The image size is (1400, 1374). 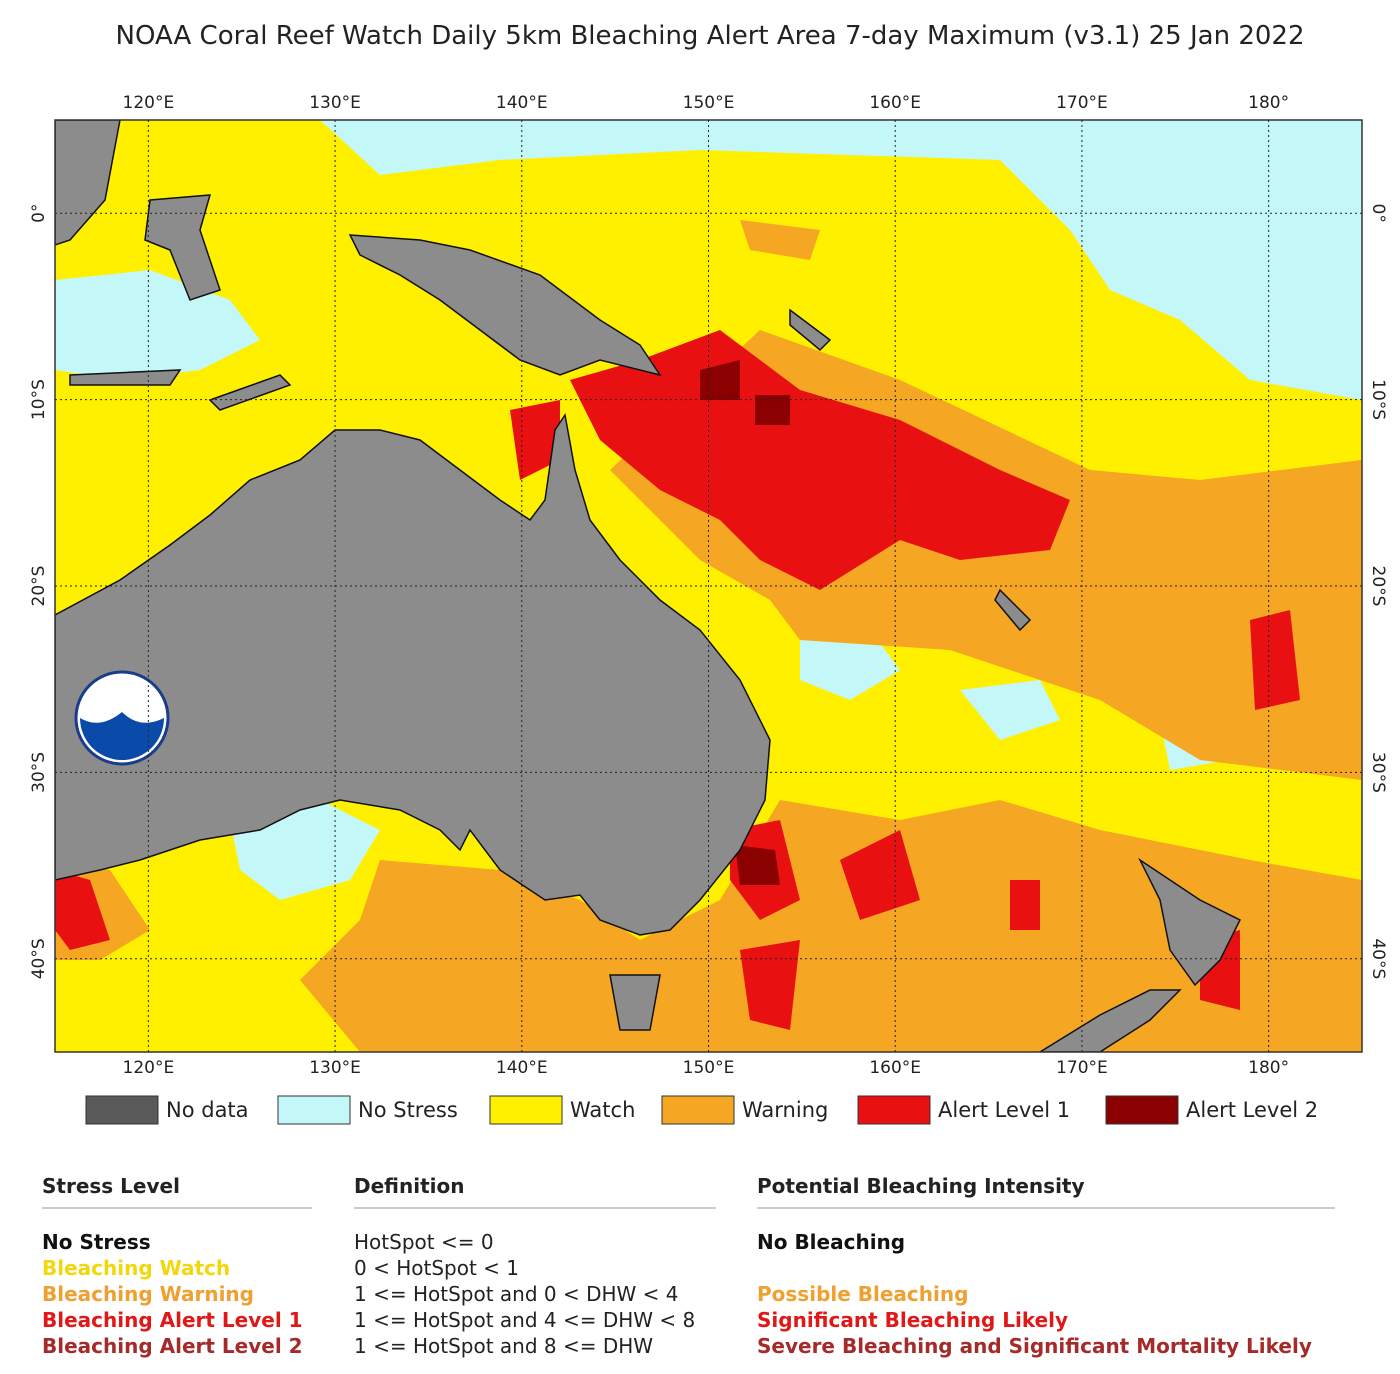 What do you see at coordinates (409, 1186) in the screenshot?
I see `table-header: Definition` at bounding box center [409, 1186].